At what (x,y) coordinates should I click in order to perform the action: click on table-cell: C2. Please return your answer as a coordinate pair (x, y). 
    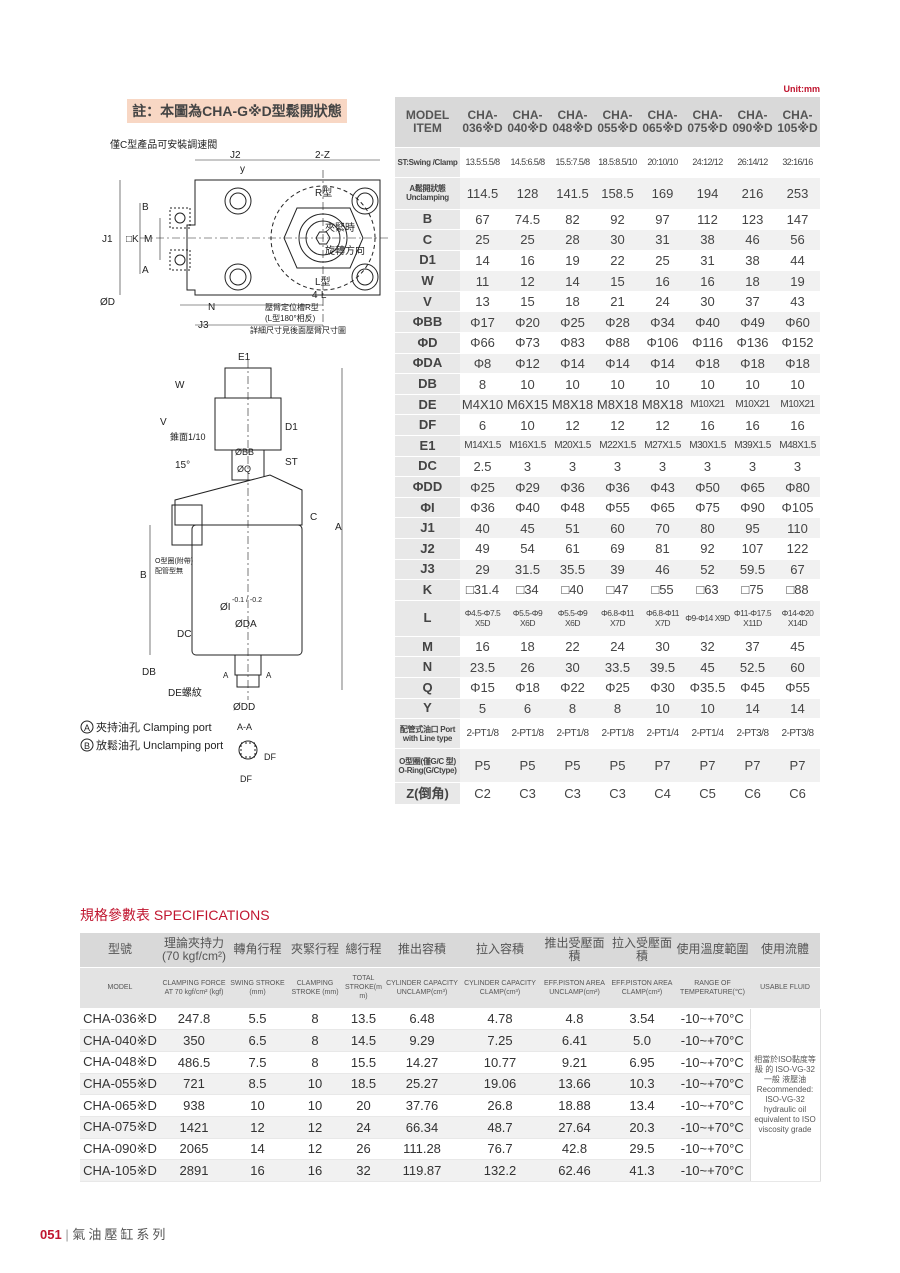
    Looking at the image, I should click on (482, 794).